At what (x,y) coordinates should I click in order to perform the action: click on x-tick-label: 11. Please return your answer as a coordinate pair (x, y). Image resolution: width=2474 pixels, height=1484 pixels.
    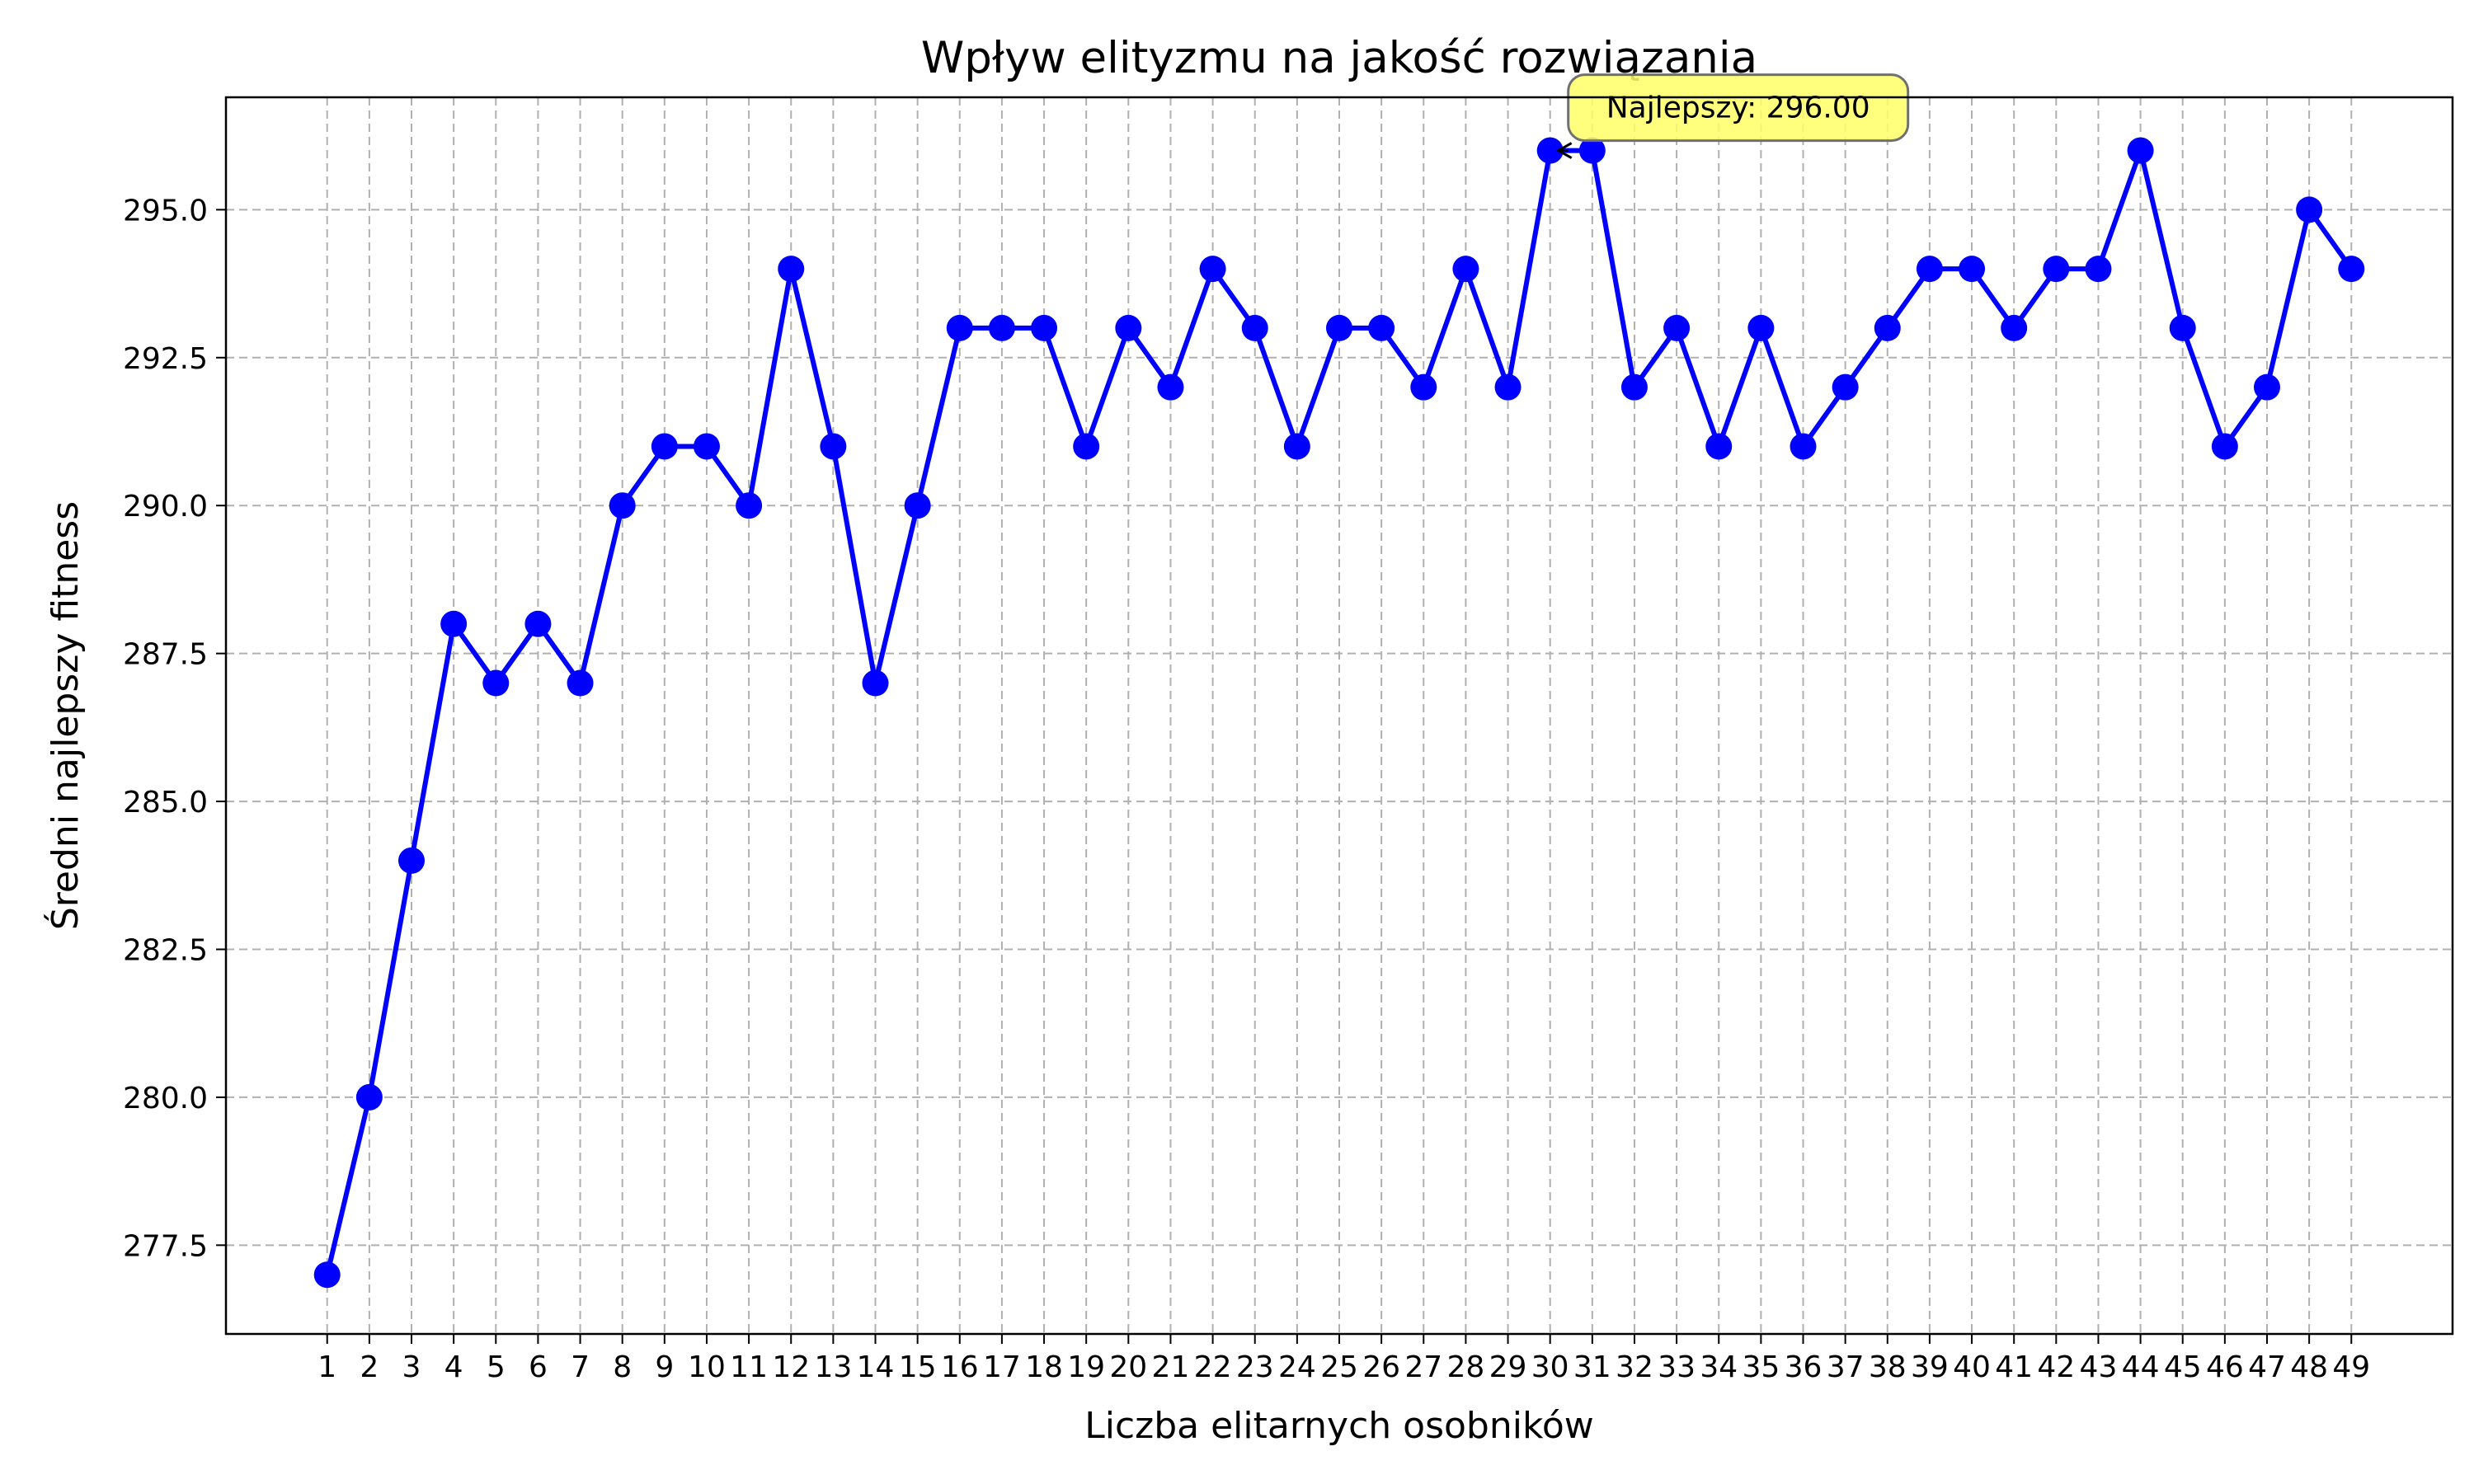
    Looking at the image, I should click on (749, 1367).